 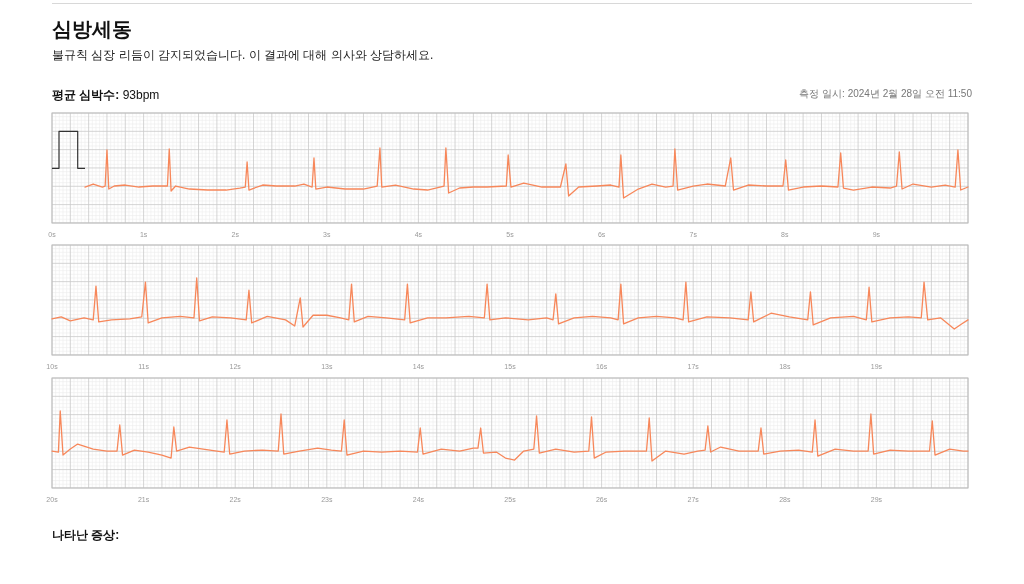 I want to click on chart-subtitle: 불규칙 심장 리듬이 감지되었습니다. 이 결과에 대해 의사와 상담하세요., so click(x=243, y=55).